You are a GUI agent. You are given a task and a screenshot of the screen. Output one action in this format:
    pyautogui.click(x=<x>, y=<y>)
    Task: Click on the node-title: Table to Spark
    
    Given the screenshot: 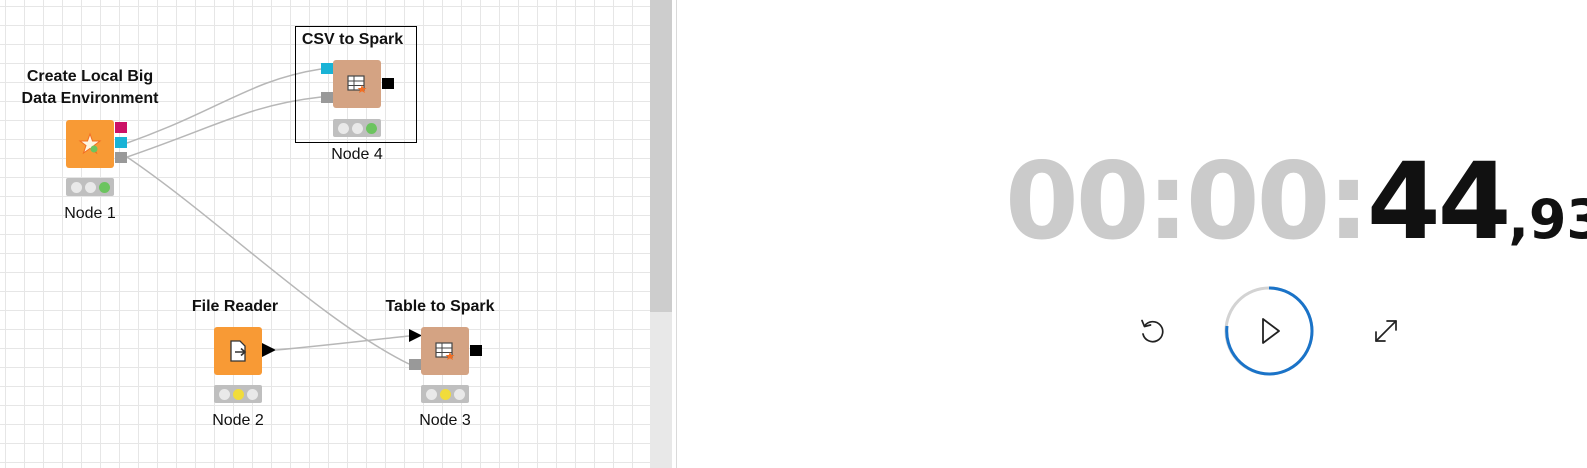 What is the action you would take?
    pyautogui.click(x=440, y=306)
    